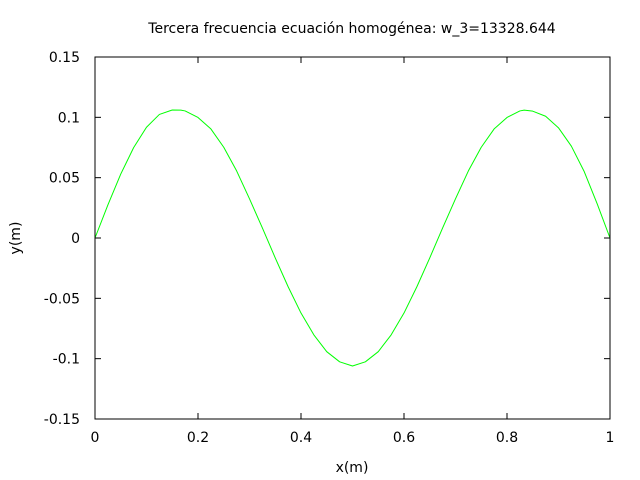 This screenshot has height=480, width=640. Describe the element at coordinates (75, 239) in the screenshot. I see `y-tick-label: 0` at that location.